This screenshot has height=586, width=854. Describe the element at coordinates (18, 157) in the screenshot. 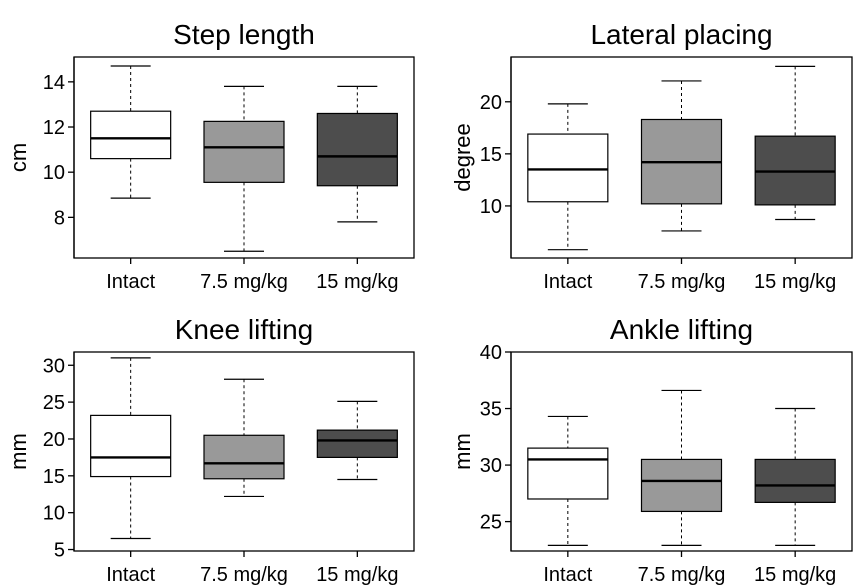

I see `y-axis-label: cm` at that location.